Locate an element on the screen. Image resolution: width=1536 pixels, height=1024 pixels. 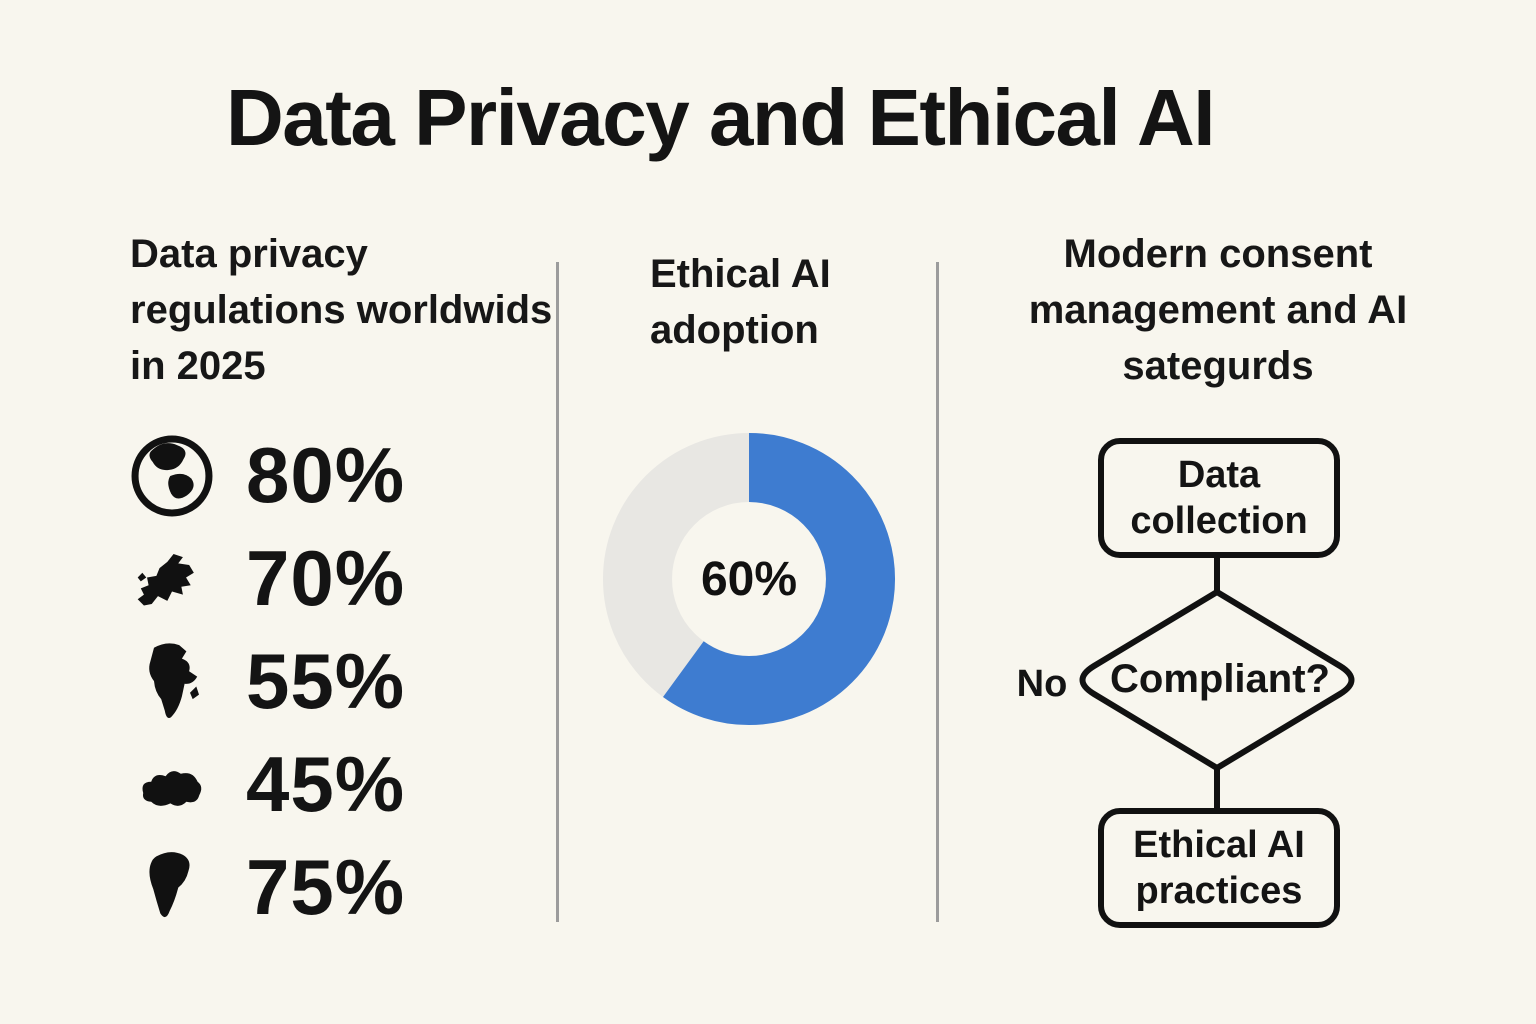
europe-map-icon is located at coordinates (172, 579).